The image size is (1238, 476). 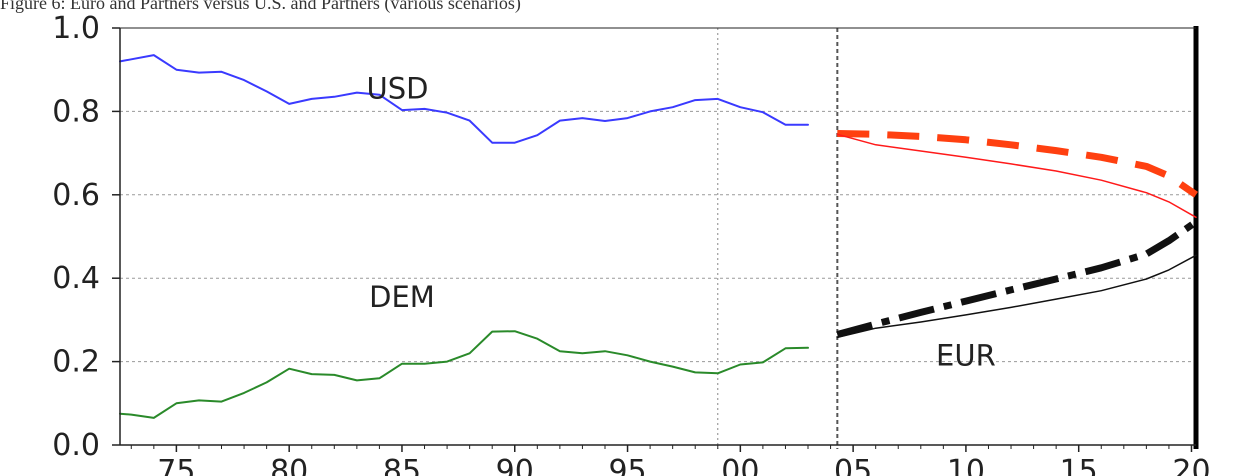 I want to click on x-tick-label: 05, so click(x=853, y=465).